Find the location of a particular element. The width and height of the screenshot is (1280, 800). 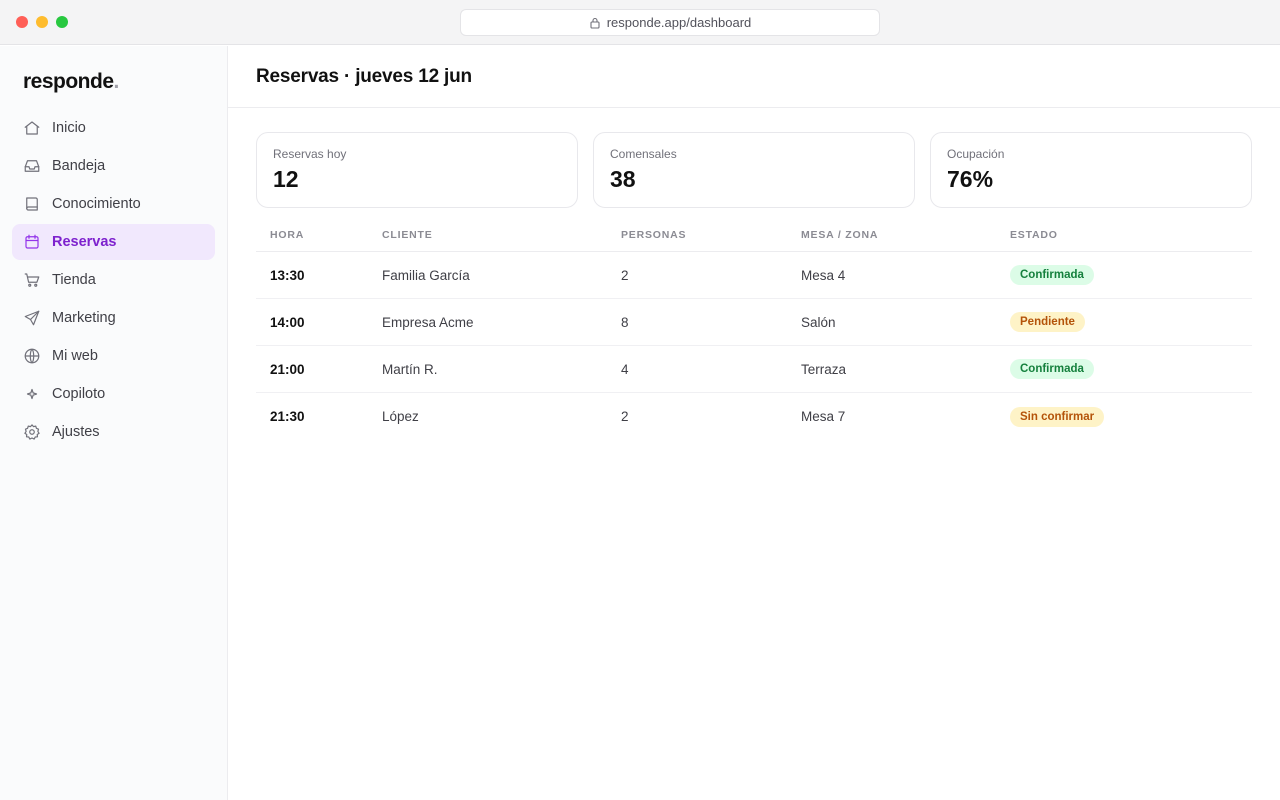

logo: responde. is located at coordinates (71, 82).